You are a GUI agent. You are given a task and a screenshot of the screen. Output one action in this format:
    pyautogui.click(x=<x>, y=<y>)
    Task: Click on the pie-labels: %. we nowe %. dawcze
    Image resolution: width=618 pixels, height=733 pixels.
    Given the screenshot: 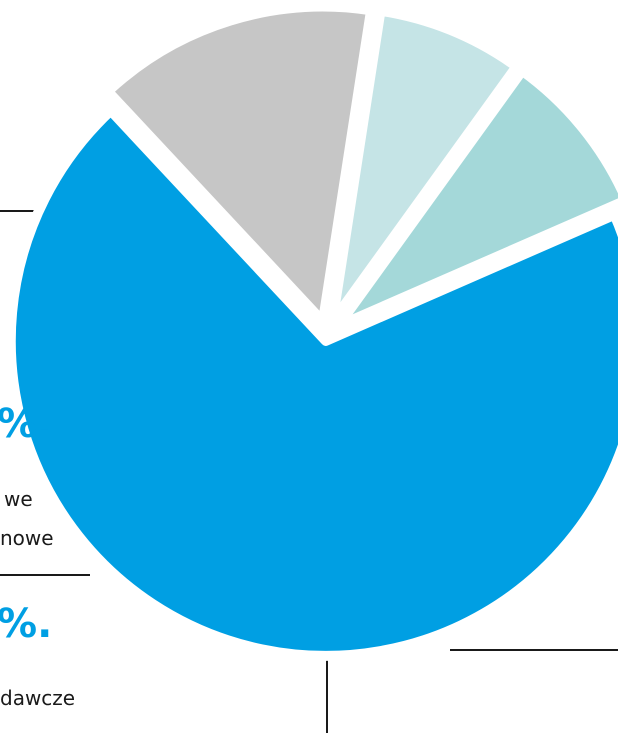 What is the action you would take?
    pyautogui.click(x=37, y=555)
    